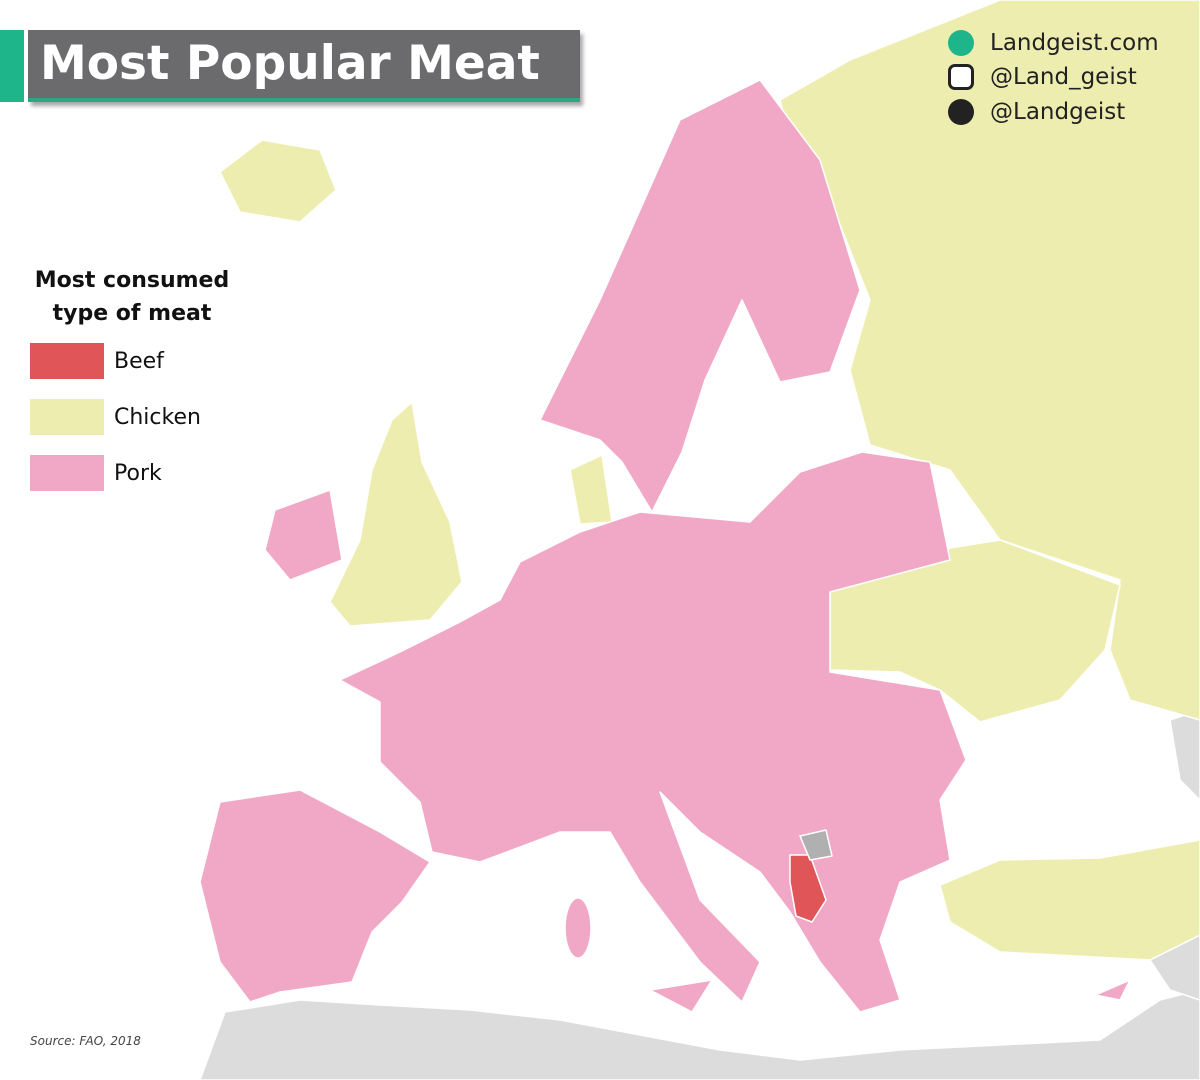 The width and height of the screenshot is (1200, 1080). Describe the element at coordinates (290, 63) in the screenshot. I see `title: Most Popular Meat` at that location.